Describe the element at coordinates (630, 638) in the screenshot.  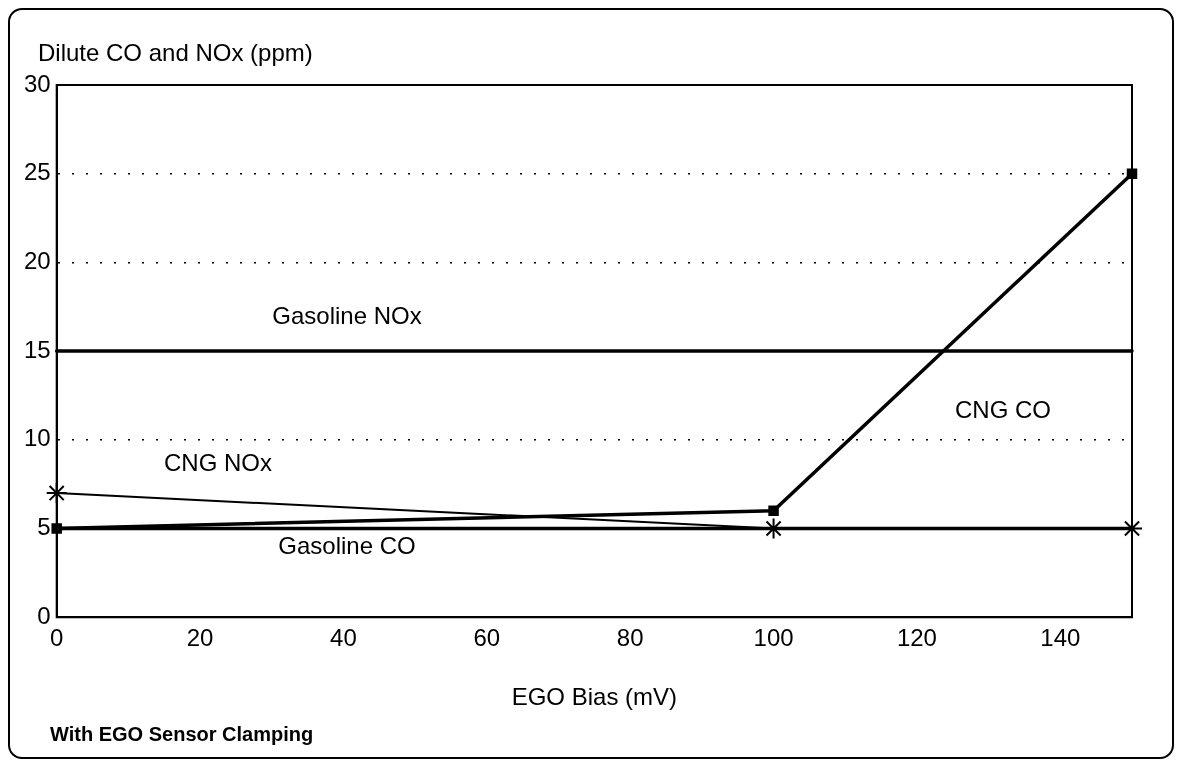
I see `x-tick-label: 80` at that location.